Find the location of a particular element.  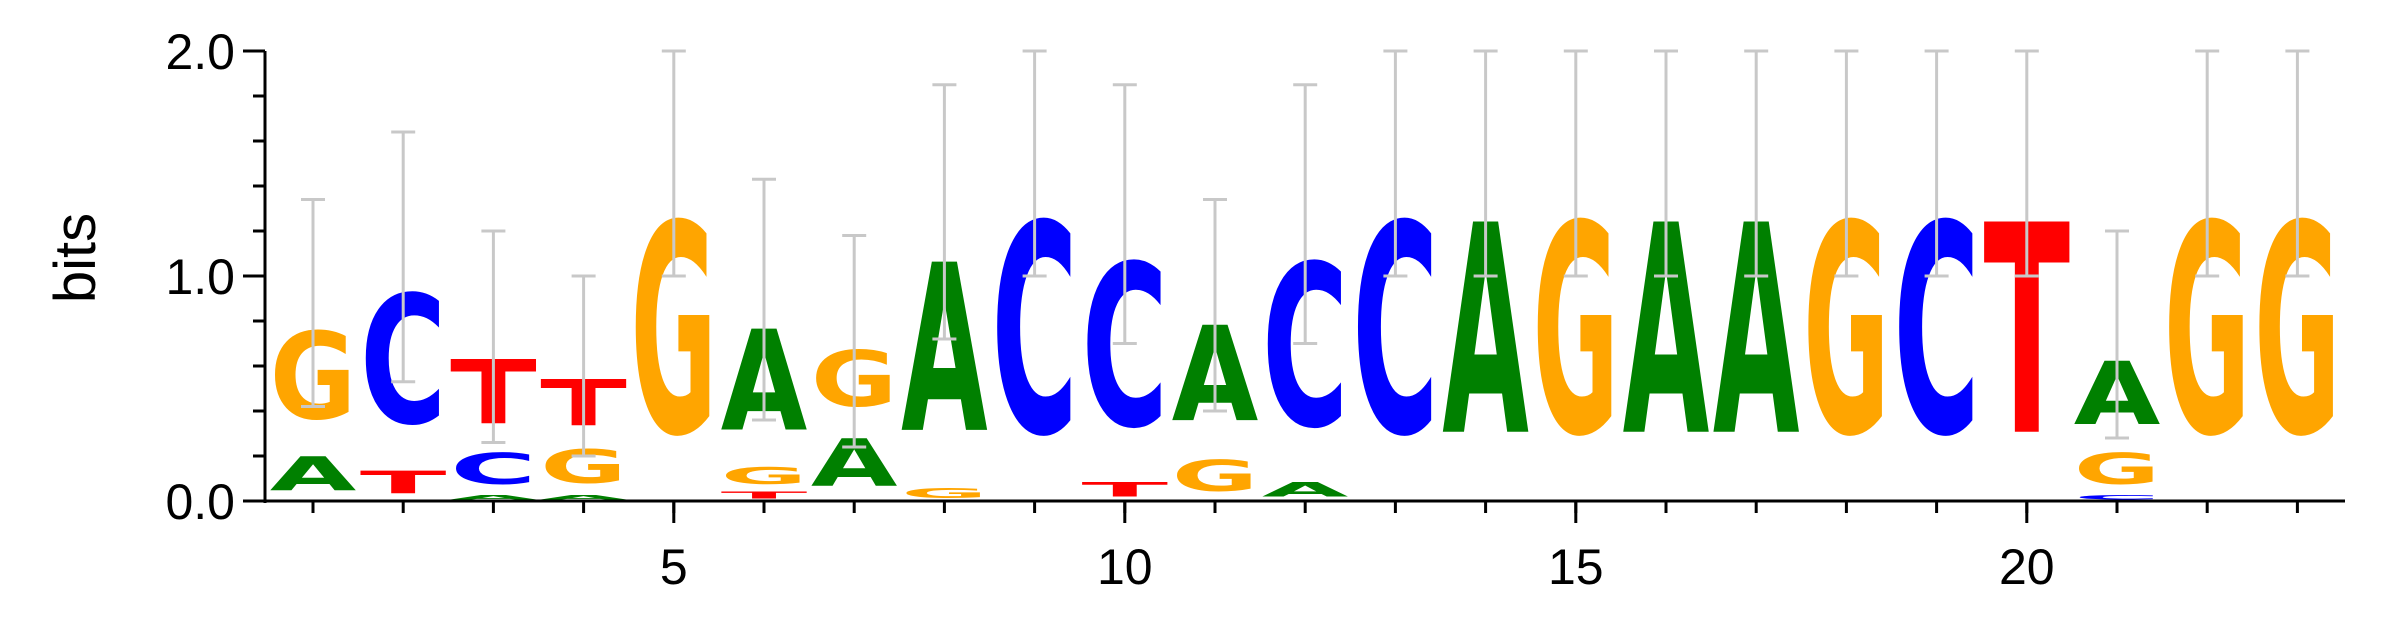

y-tick-label: 0.0 is located at coordinates (200, 502).